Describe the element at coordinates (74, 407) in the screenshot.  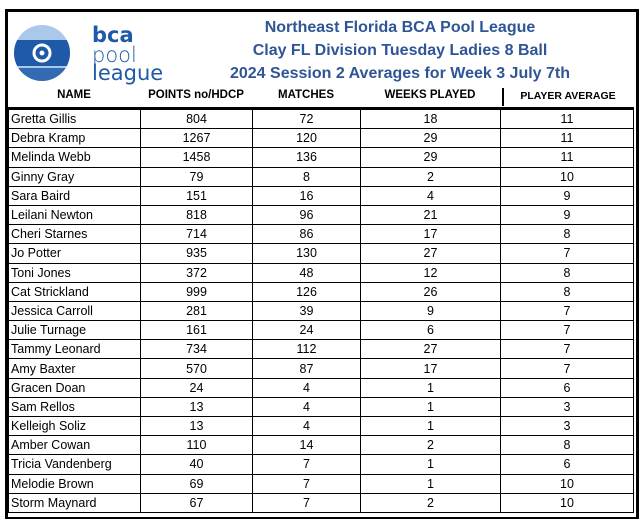
I see `cell-name: Sam Rellos` at that location.